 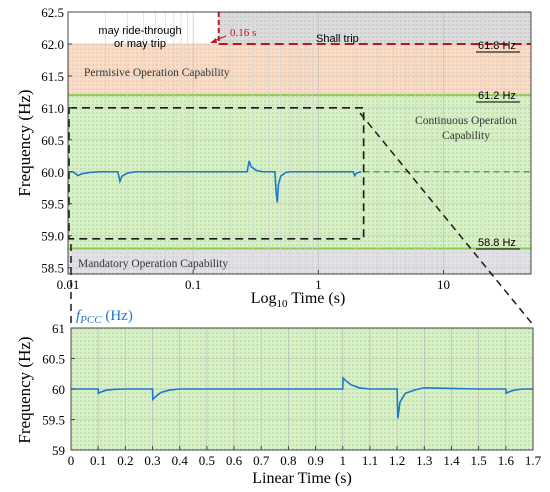 What do you see at coordinates (52, 172) in the screenshot?
I see `top-y-tick-label: 60.0` at bounding box center [52, 172].